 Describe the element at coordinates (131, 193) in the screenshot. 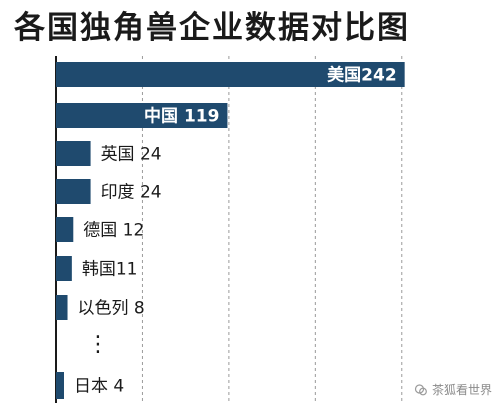

I see `bar-label-4: 印度 24` at that location.